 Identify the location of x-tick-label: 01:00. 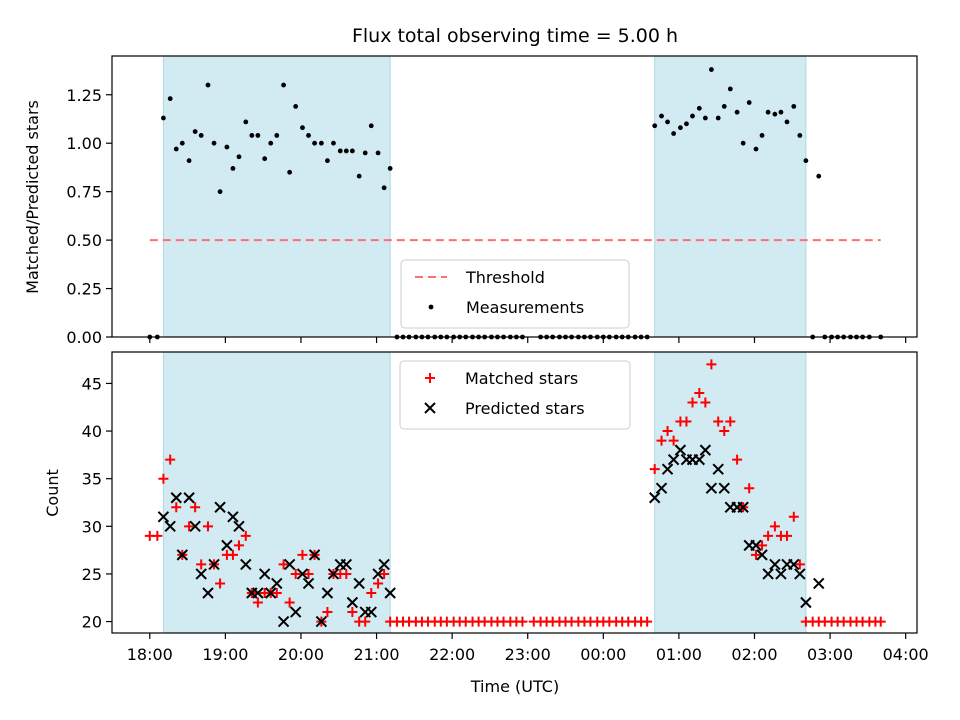
(679, 654).